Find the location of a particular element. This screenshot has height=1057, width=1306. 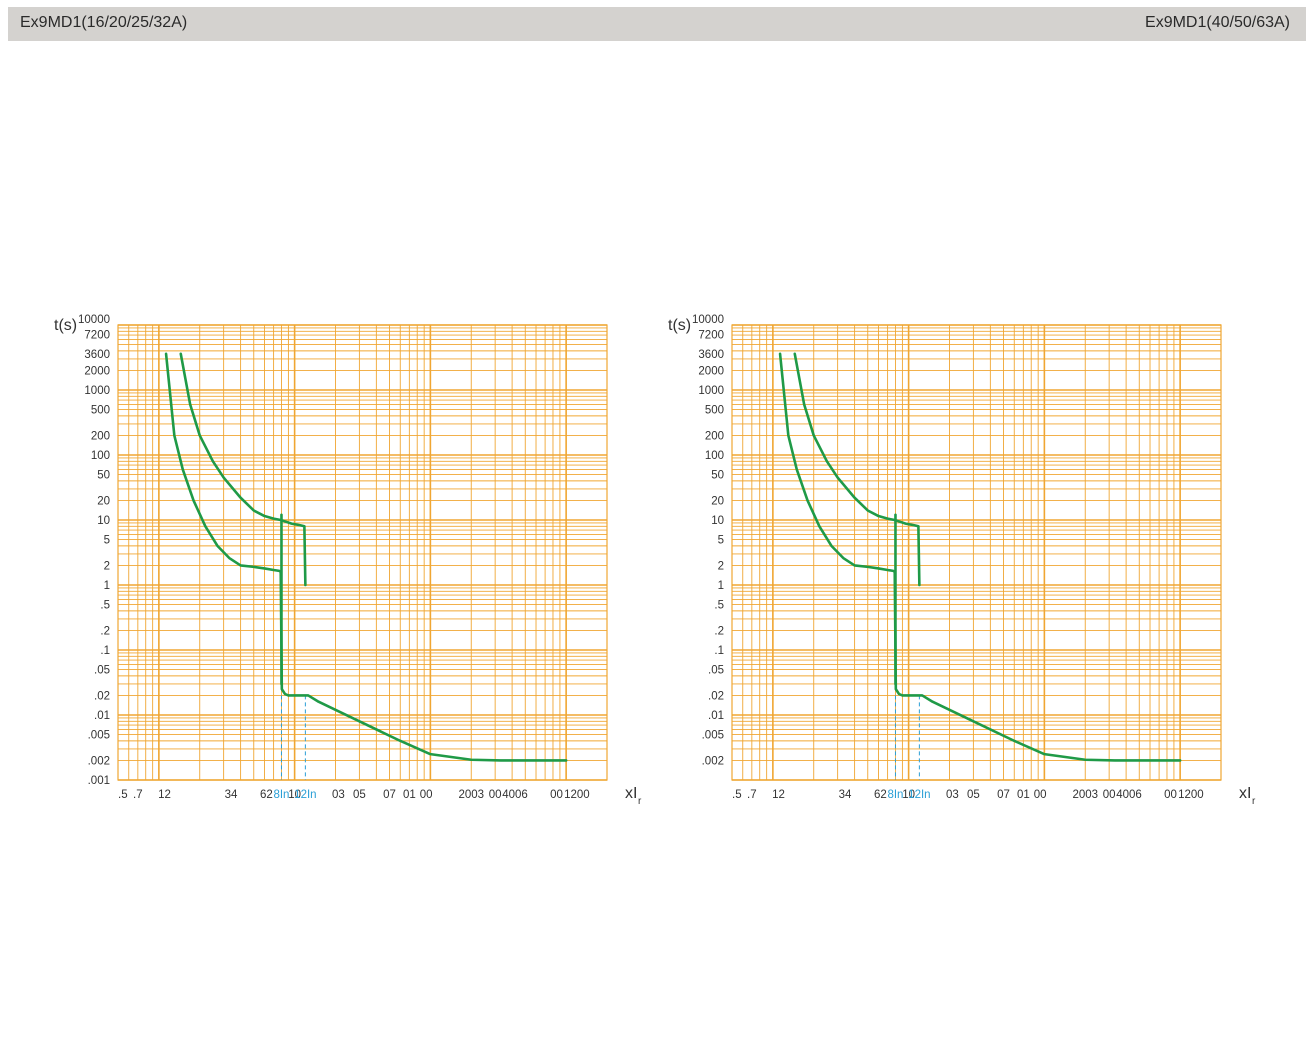

x-axis-title-subscript: r is located at coordinates (1254, 801).